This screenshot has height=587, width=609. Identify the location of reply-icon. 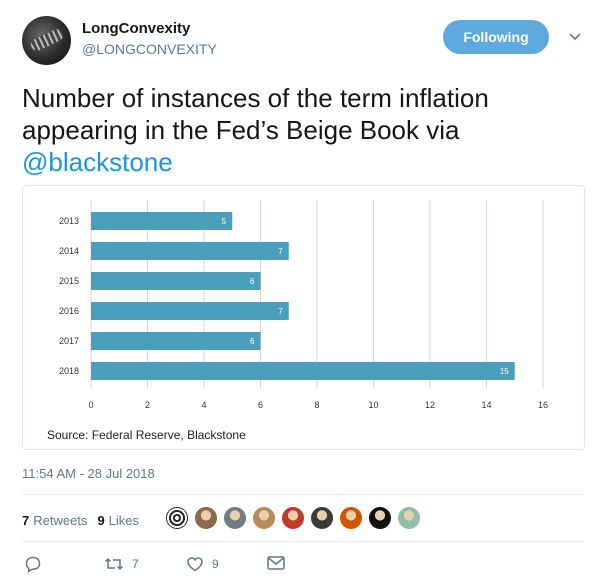
(33, 564).